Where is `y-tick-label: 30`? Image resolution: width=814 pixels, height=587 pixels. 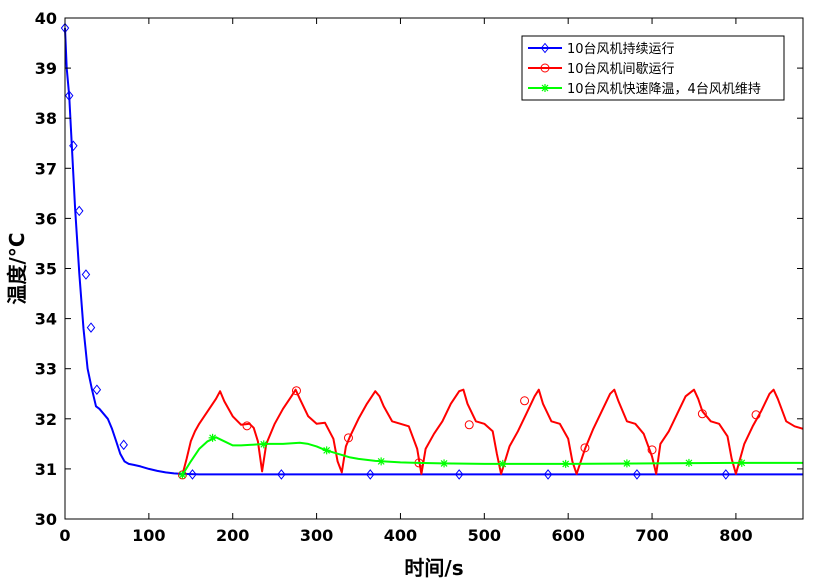
y-tick-label: 30 is located at coordinates (46, 519).